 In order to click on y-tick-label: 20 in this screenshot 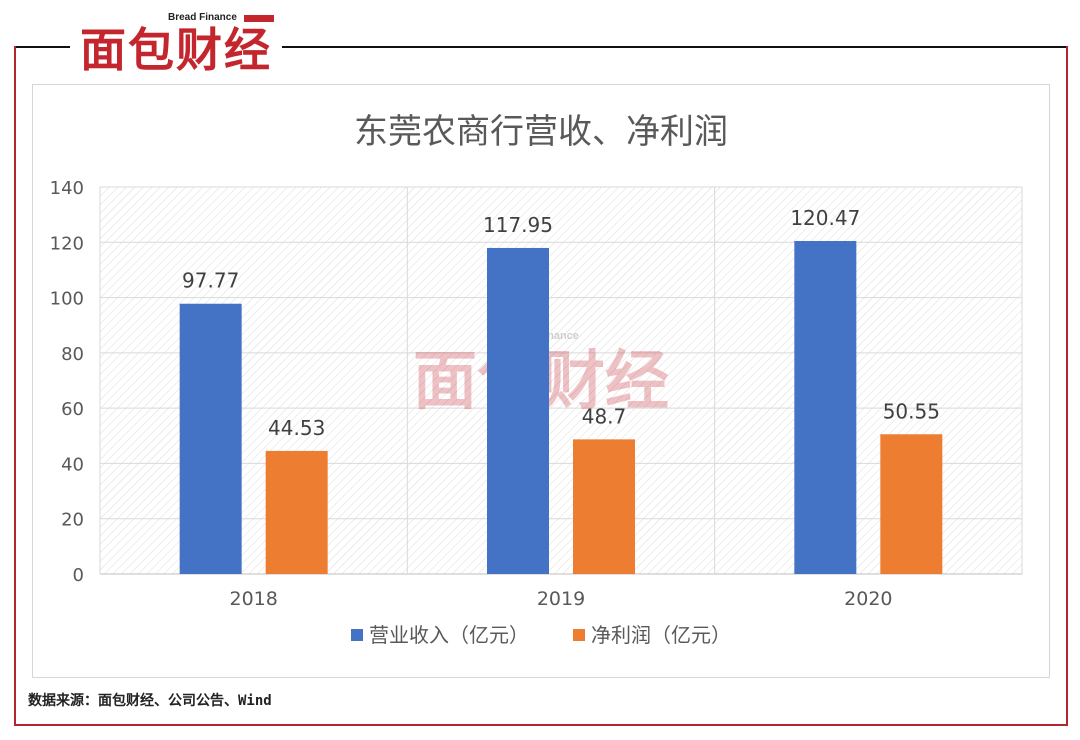, I will do `click(72, 520)`.